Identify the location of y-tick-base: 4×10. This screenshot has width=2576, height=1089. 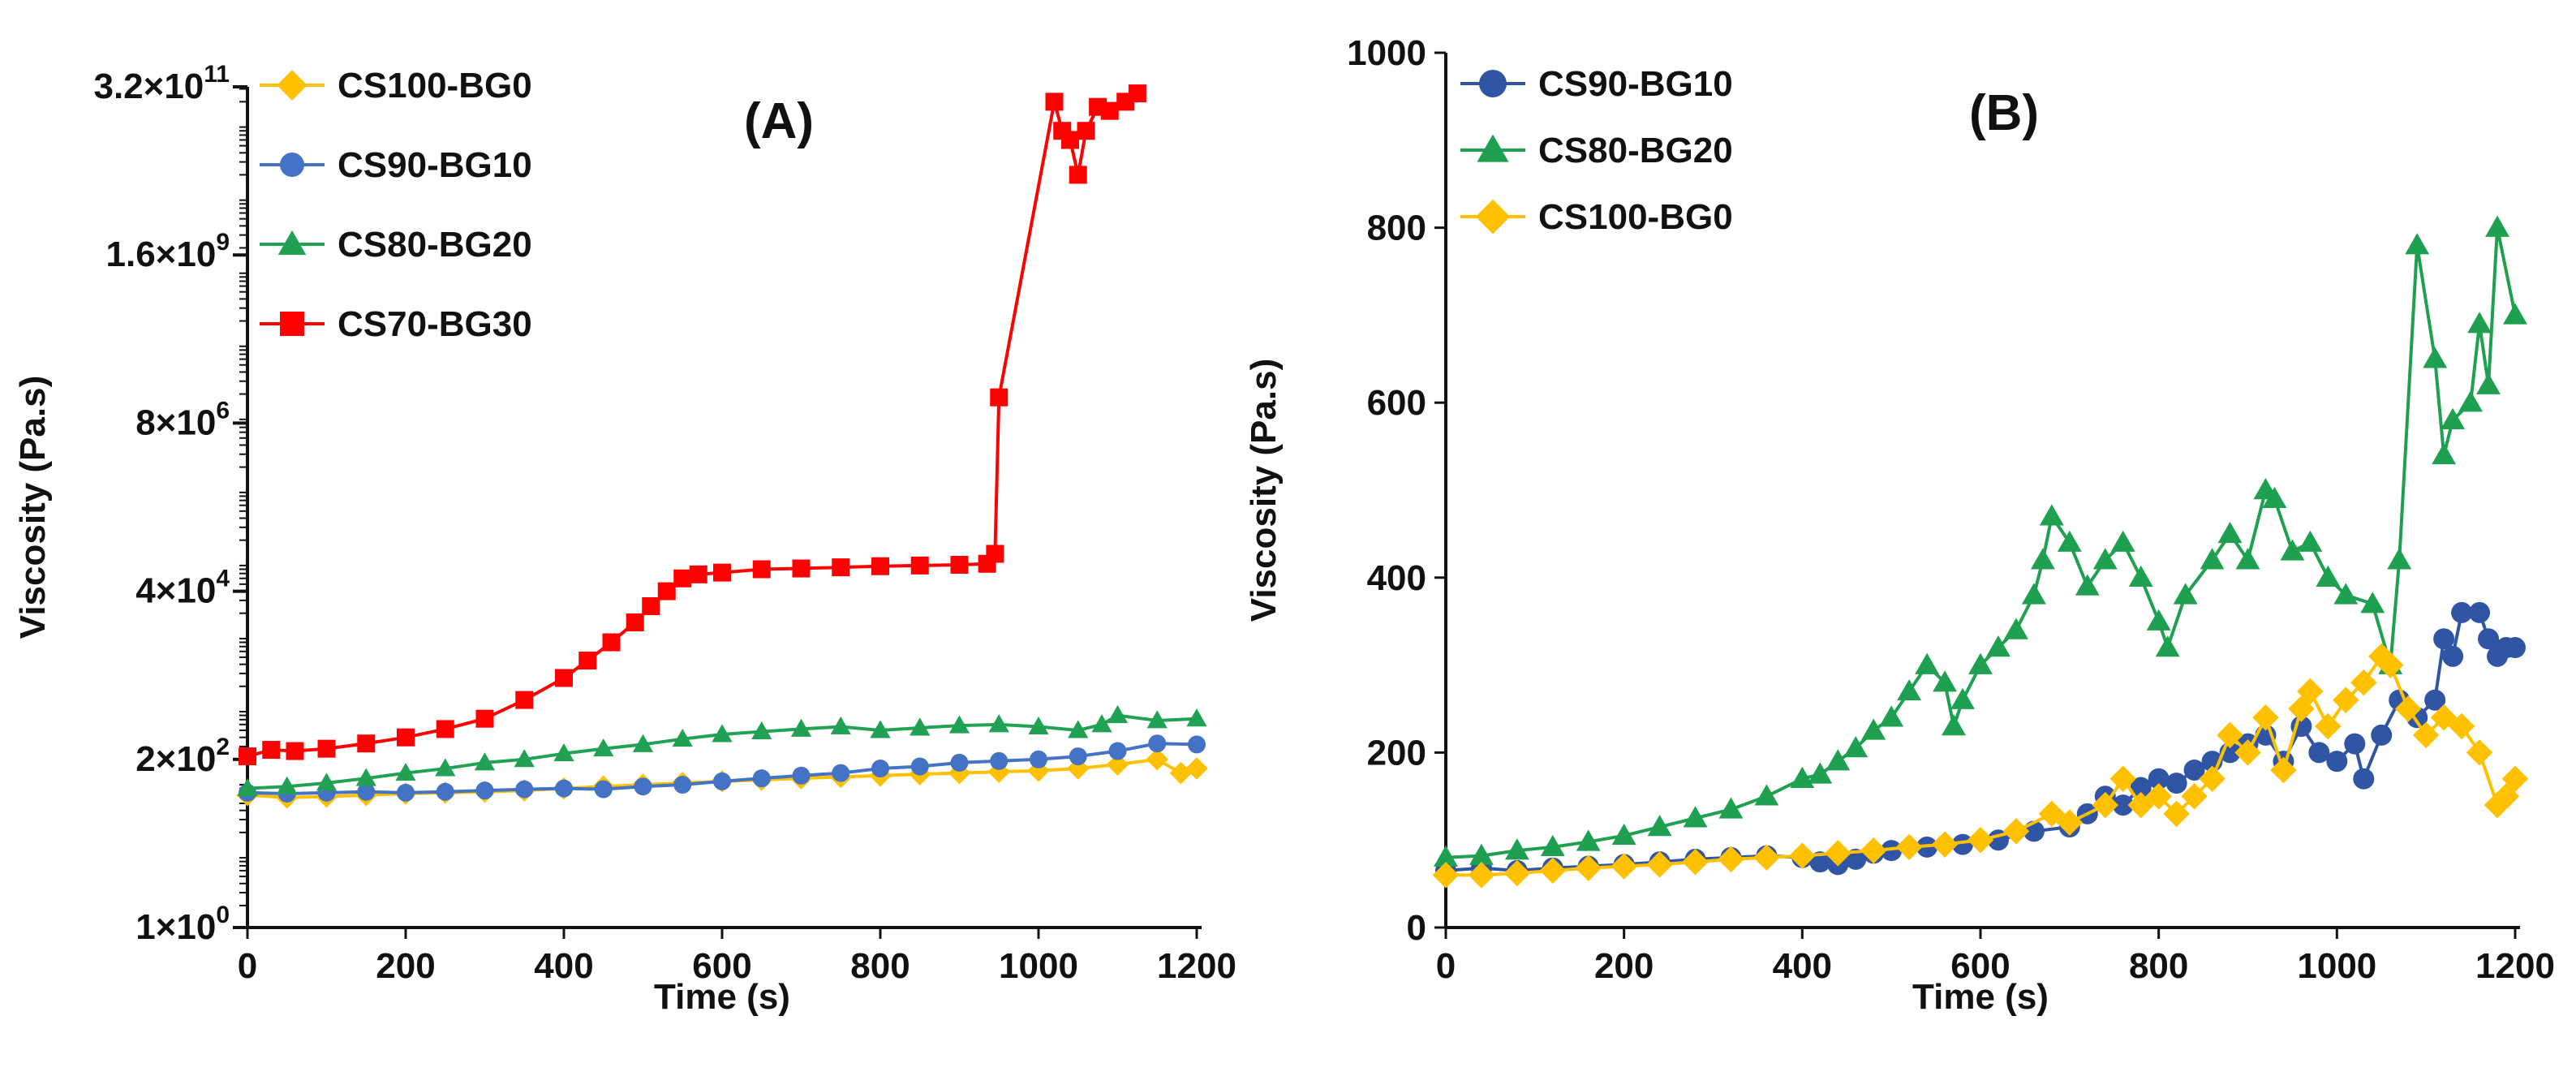
(175, 591).